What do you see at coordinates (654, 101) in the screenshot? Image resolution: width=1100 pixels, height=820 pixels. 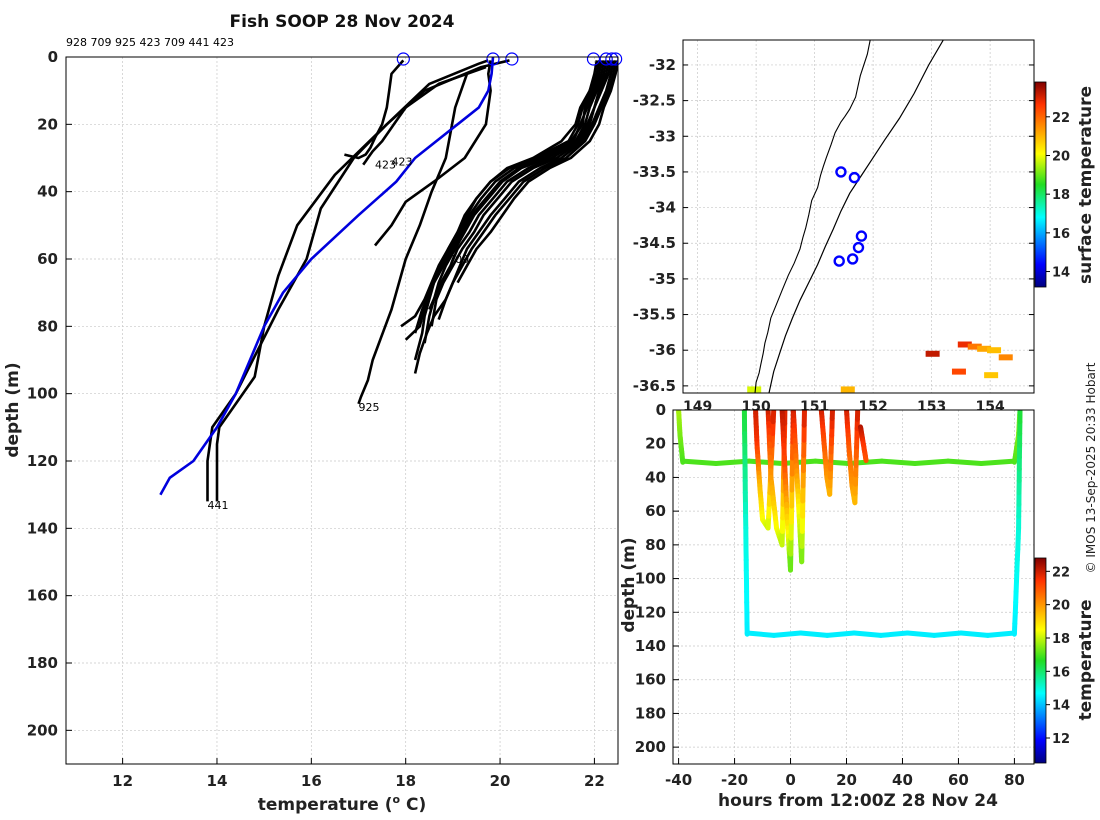 I see `lat-tick-label: -32.5` at bounding box center [654, 101].